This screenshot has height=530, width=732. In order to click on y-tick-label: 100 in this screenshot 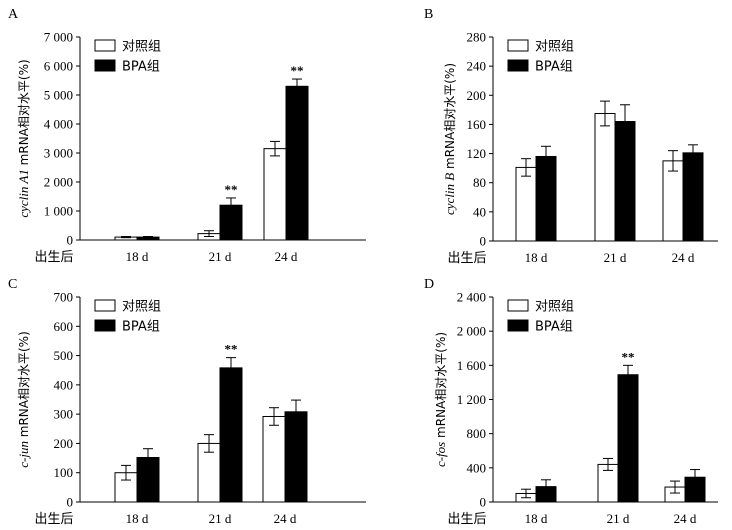, I will do `click(64, 472)`.